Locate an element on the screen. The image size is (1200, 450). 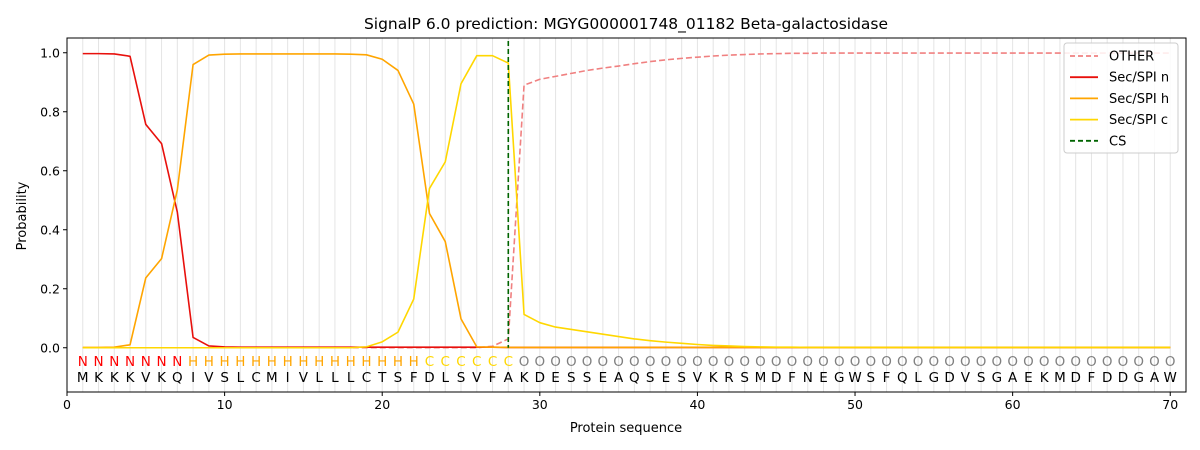
region-label-34: O is located at coordinates (603, 362).